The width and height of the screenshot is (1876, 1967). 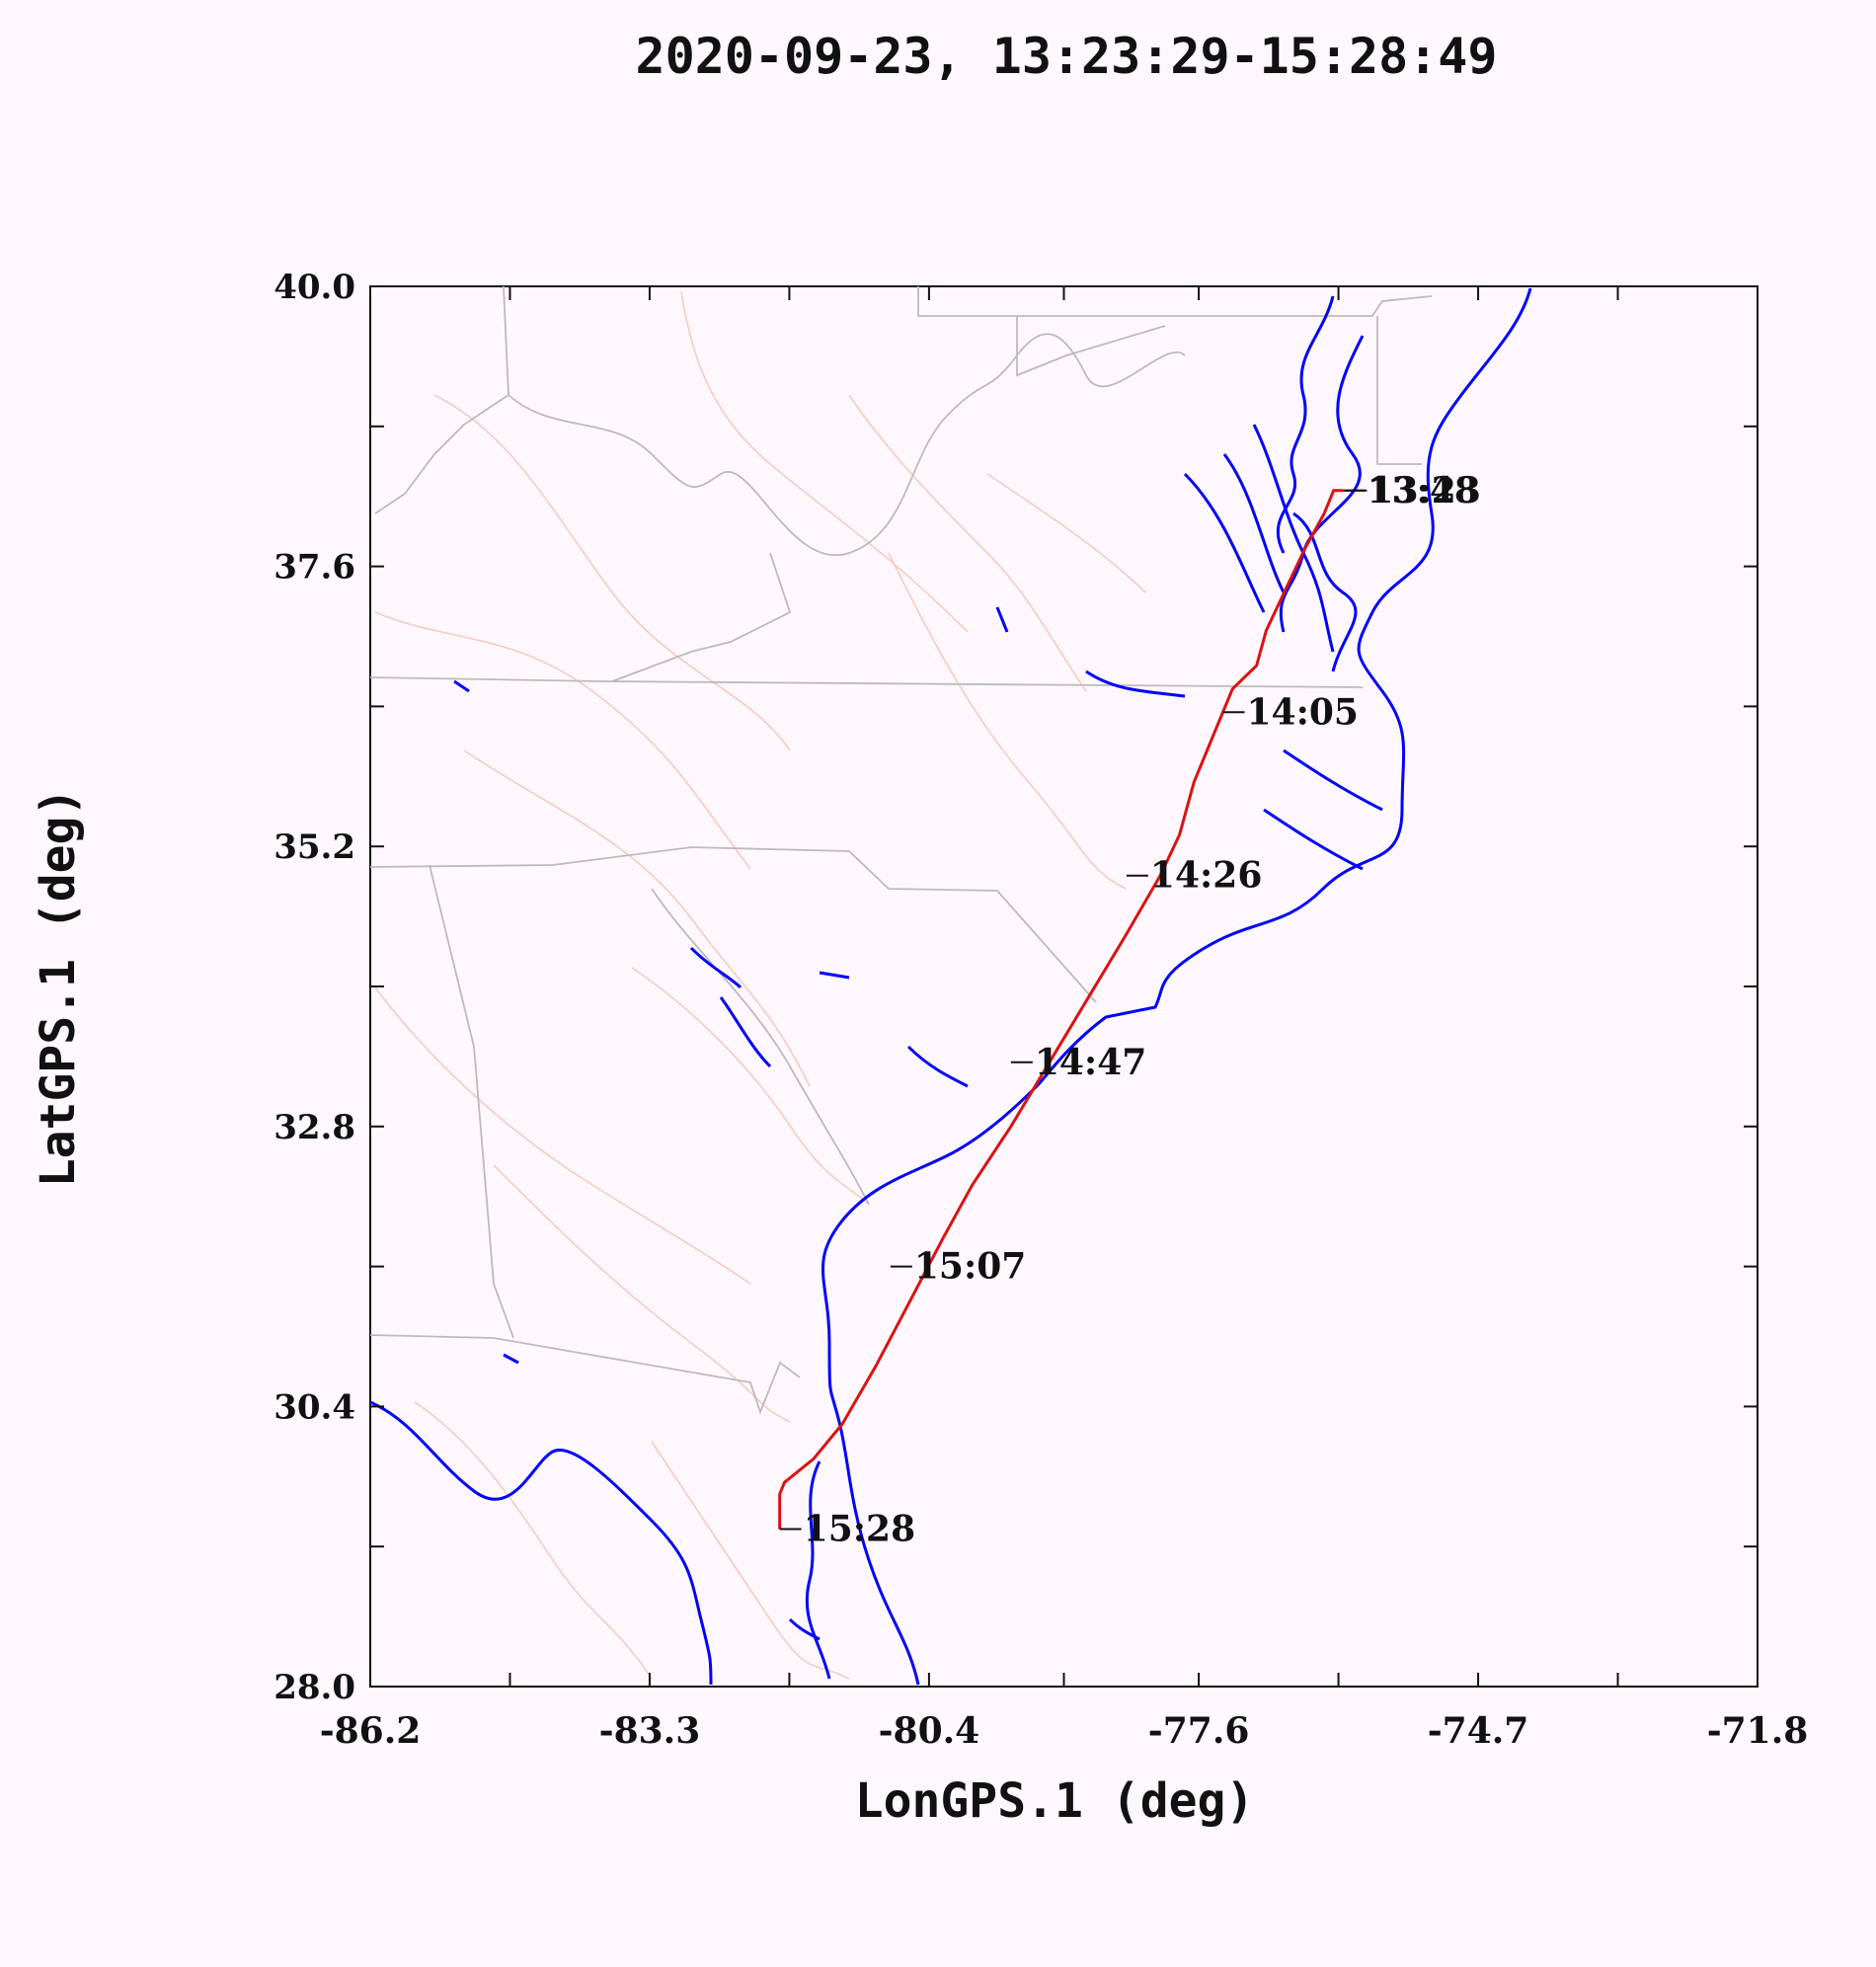 What do you see at coordinates (315, 988) in the screenshot?
I see `y-tick-labels: 28.0 30.4 32.8 35.2 37.6 40.0` at bounding box center [315, 988].